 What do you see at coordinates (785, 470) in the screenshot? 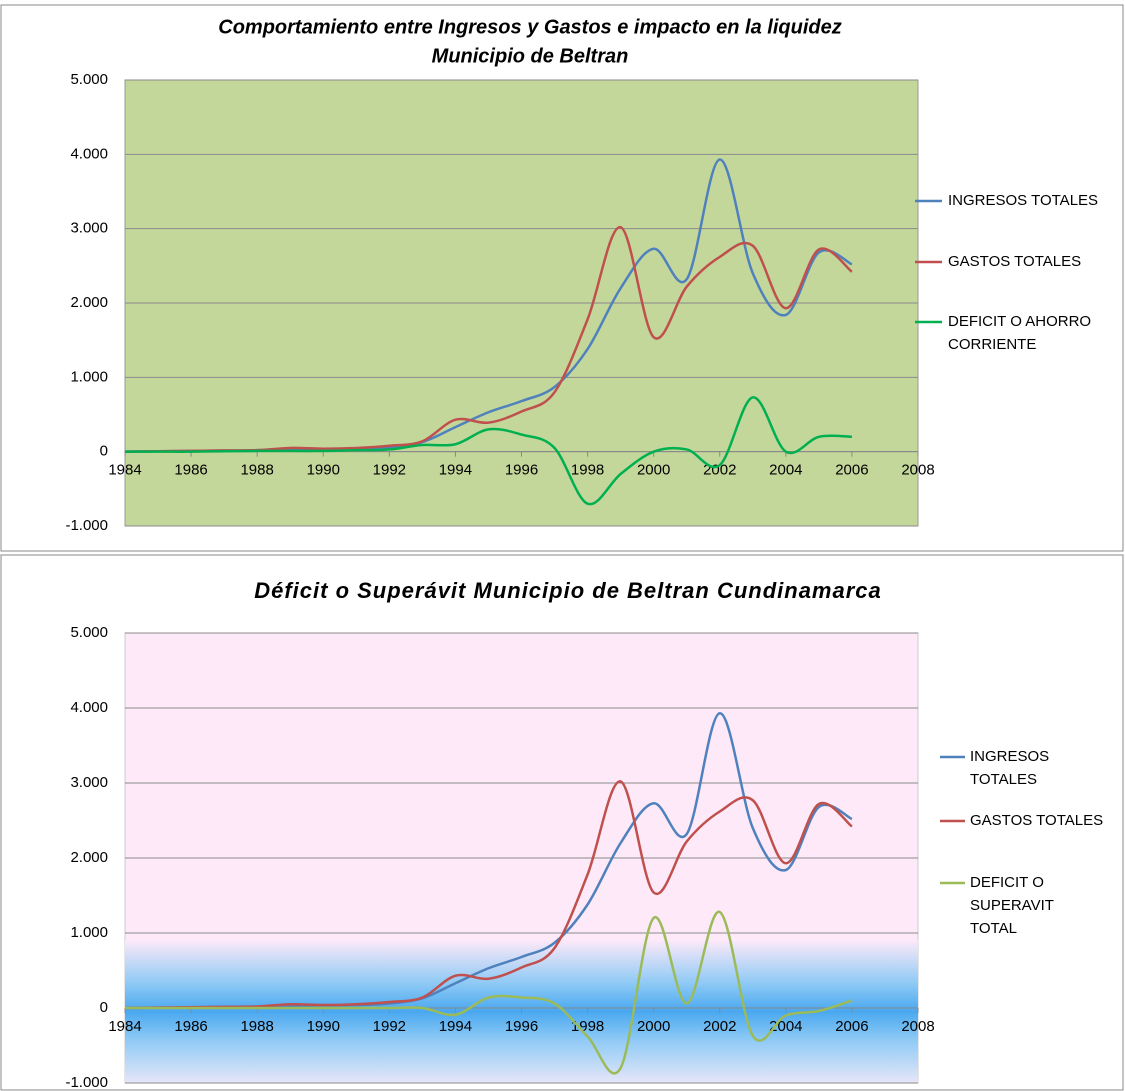
I see `x-tick-label: 2004` at bounding box center [785, 470].